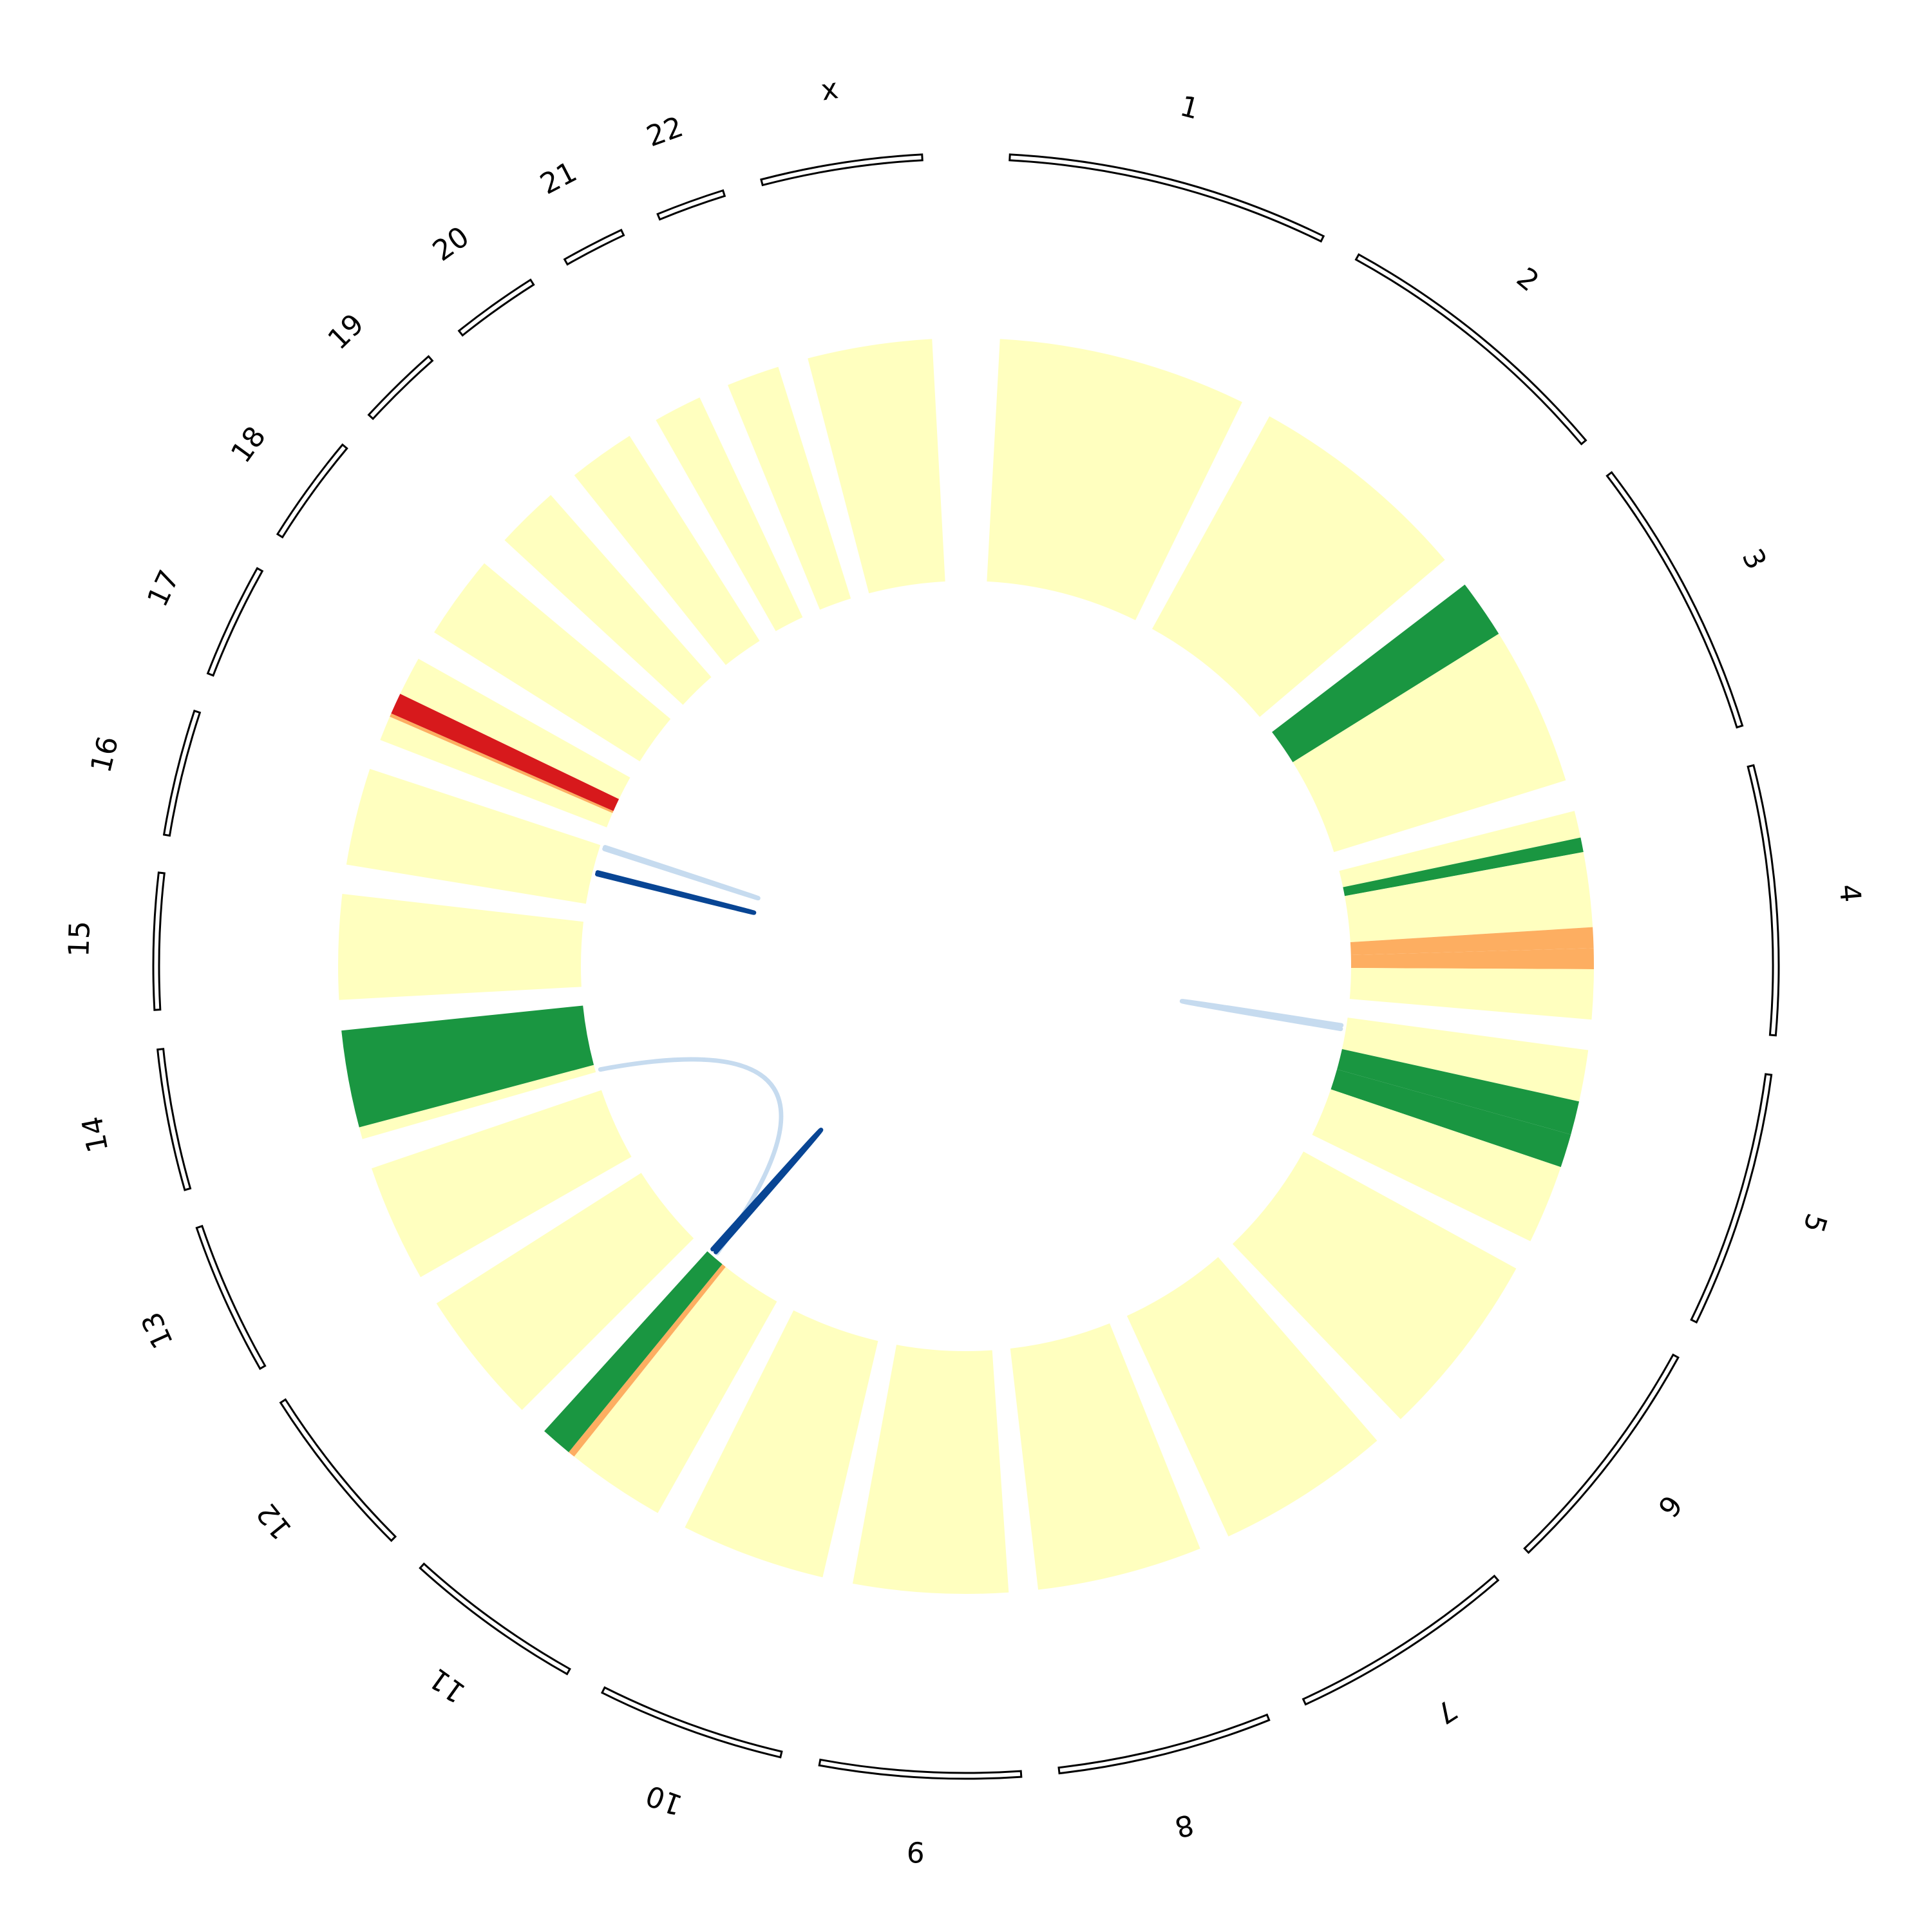  Describe the element at coordinates (1527, 279) in the screenshot. I see `chromosome-label-2: 2` at that location.